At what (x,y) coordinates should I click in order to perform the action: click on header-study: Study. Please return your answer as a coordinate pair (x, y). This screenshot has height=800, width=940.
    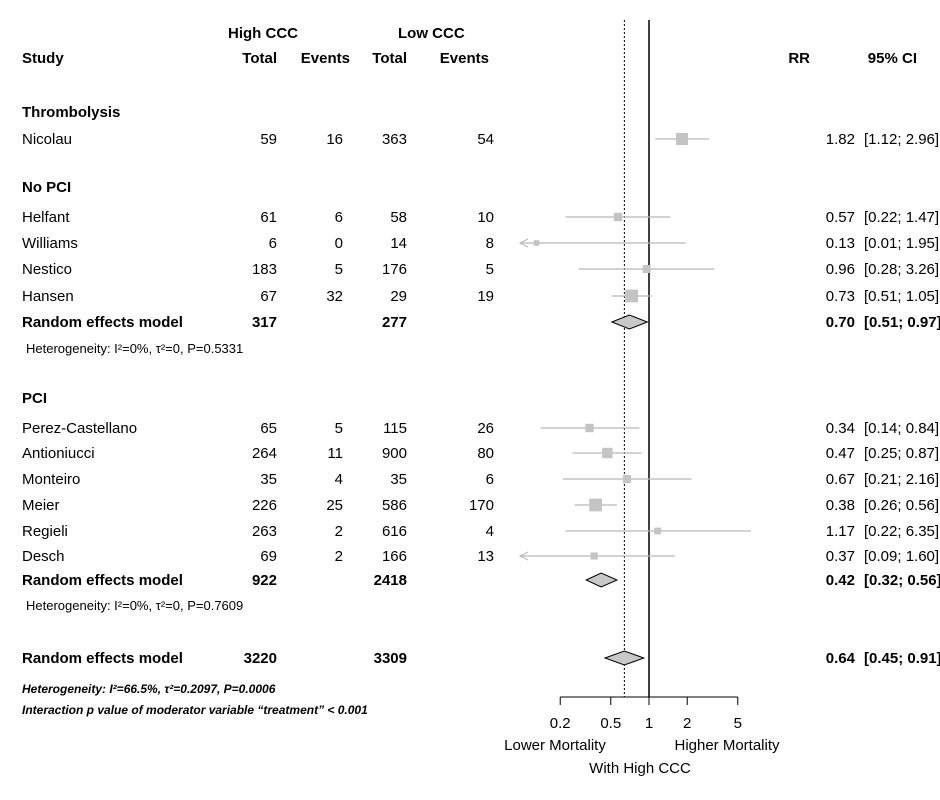
    Looking at the image, I should click on (43, 58).